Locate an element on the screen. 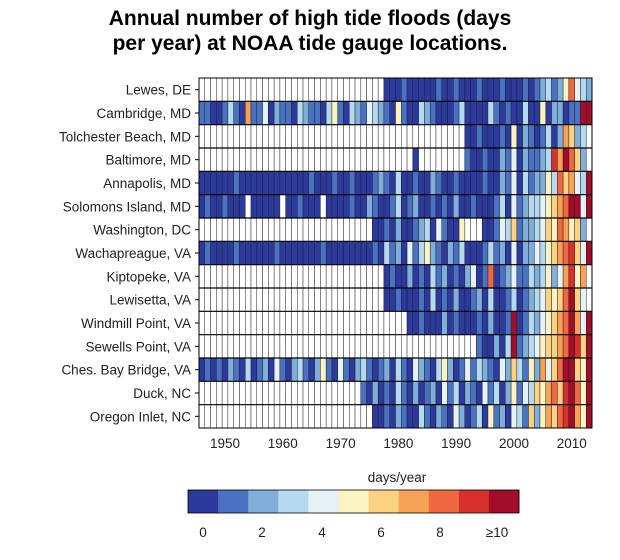  station-label: Cambridge, MD is located at coordinates (143, 113).